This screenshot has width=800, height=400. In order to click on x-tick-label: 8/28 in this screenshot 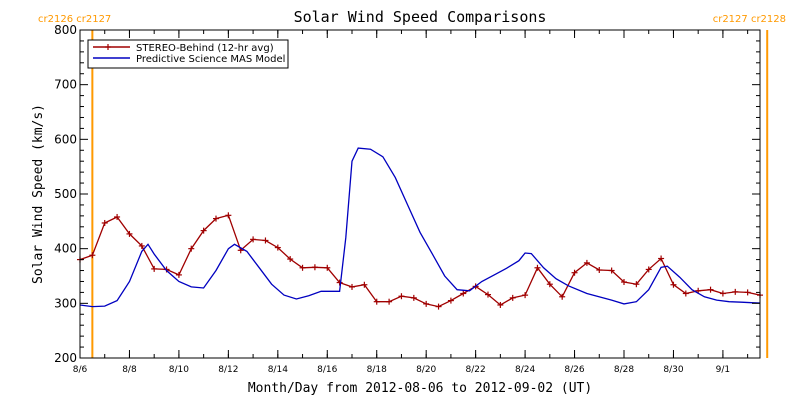, I will do `click(624, 370)`.